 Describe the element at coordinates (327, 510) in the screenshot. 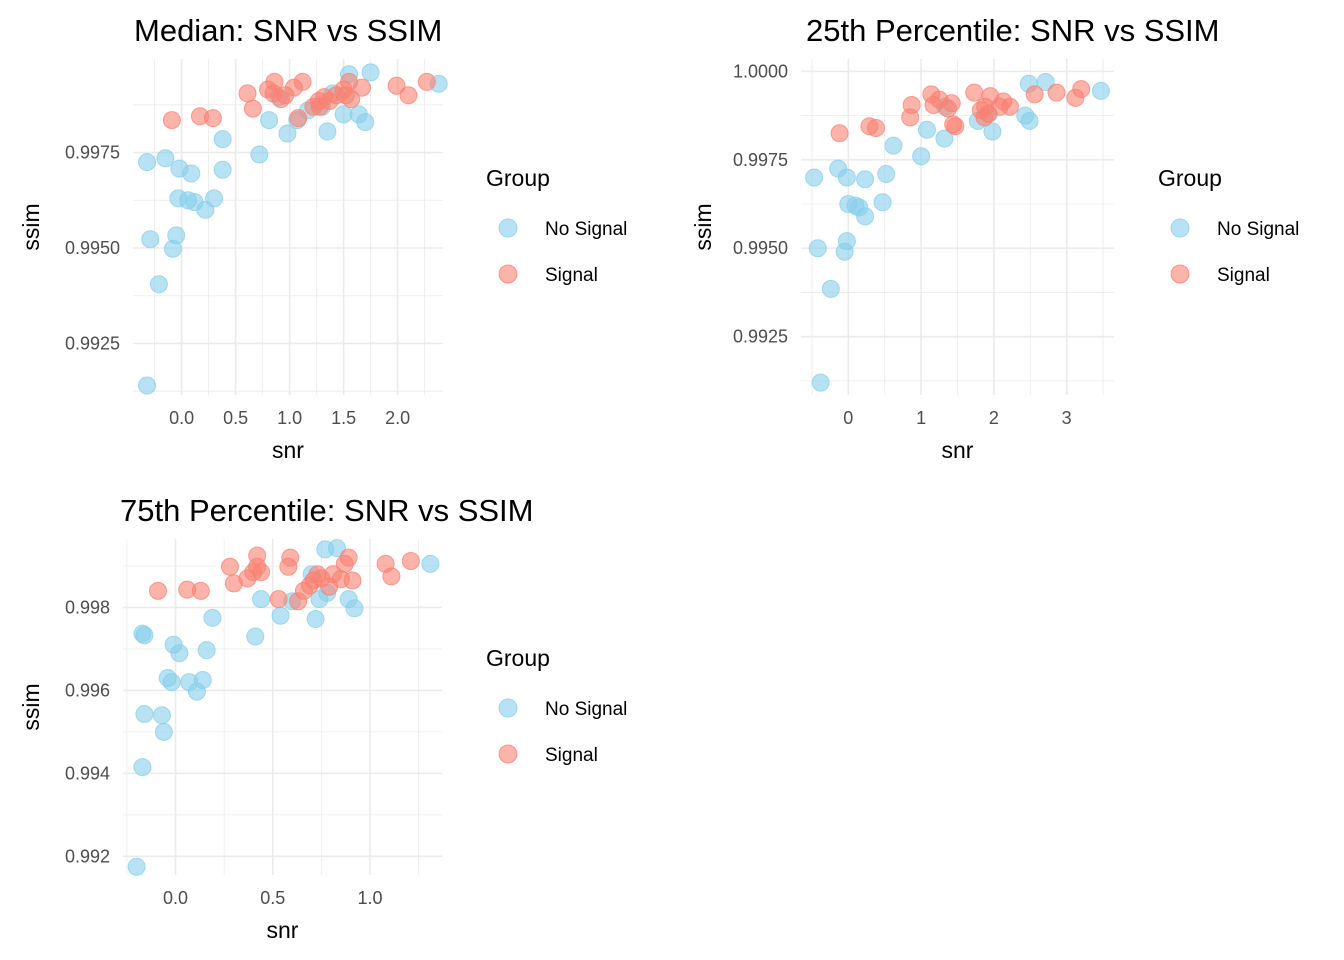

I see `chart-title: 75th Percentile: SNR vs SSIM` at that location.